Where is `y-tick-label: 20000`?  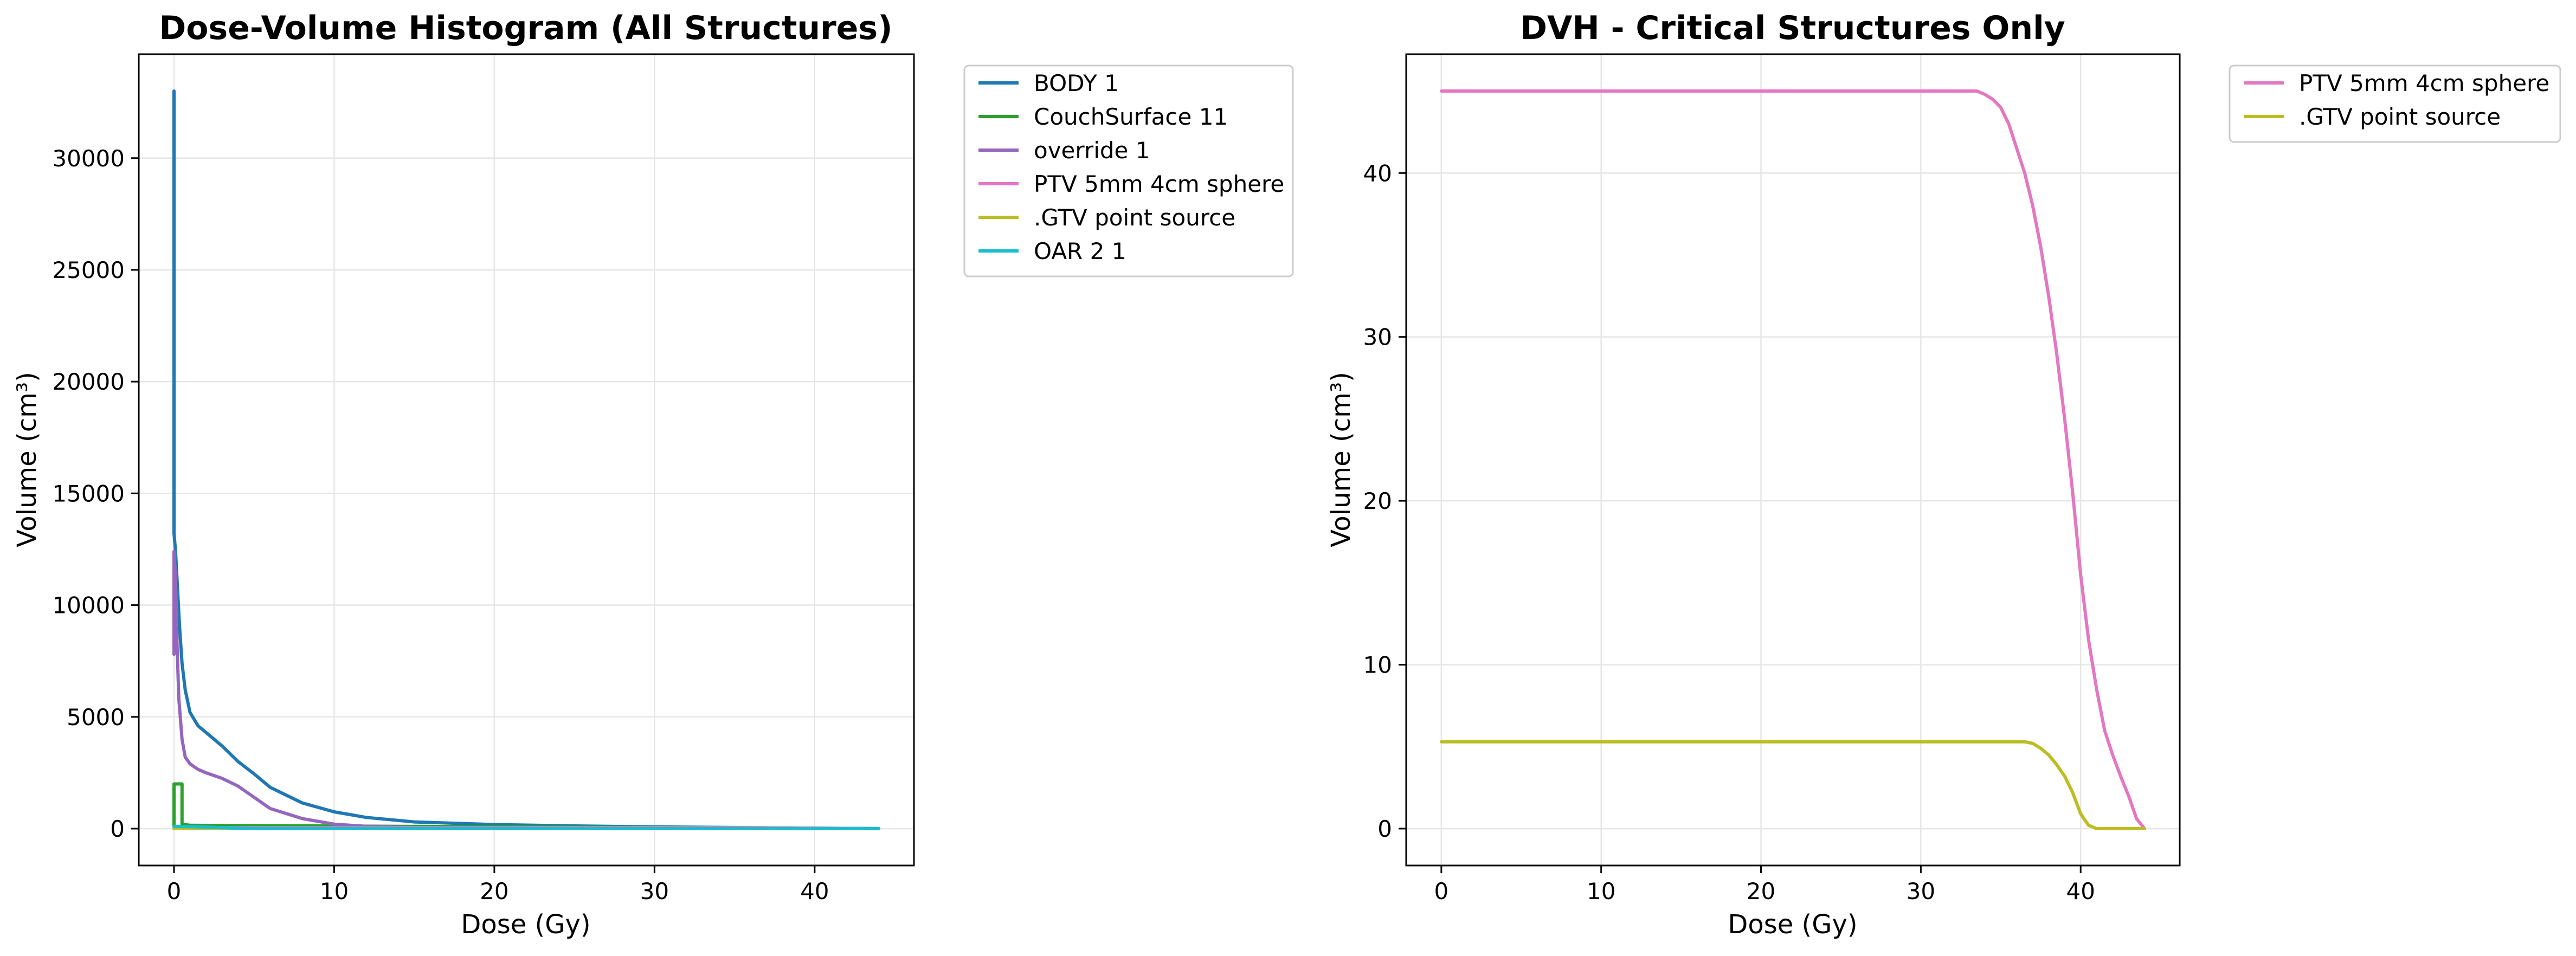
y-tick-label: 20000 is located at coordinates (88, 382).